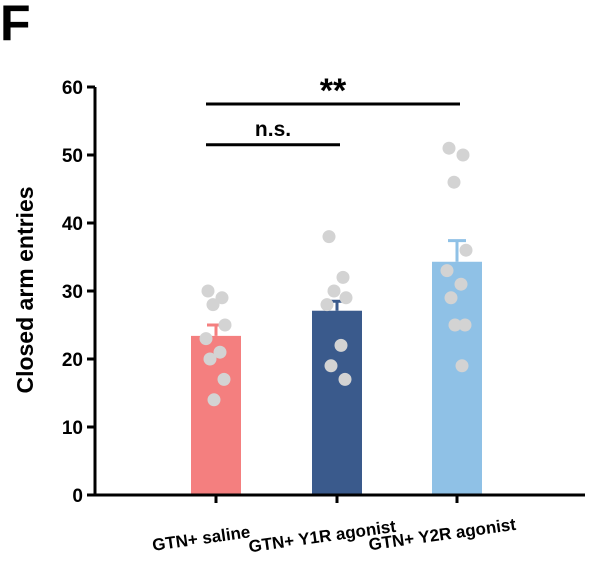 Image resolution: width=605 pixels, height=572 pixels. Describe the element at coordinates (72, 428) in the screenshot. I see `y-tick-label: 10` at that location.